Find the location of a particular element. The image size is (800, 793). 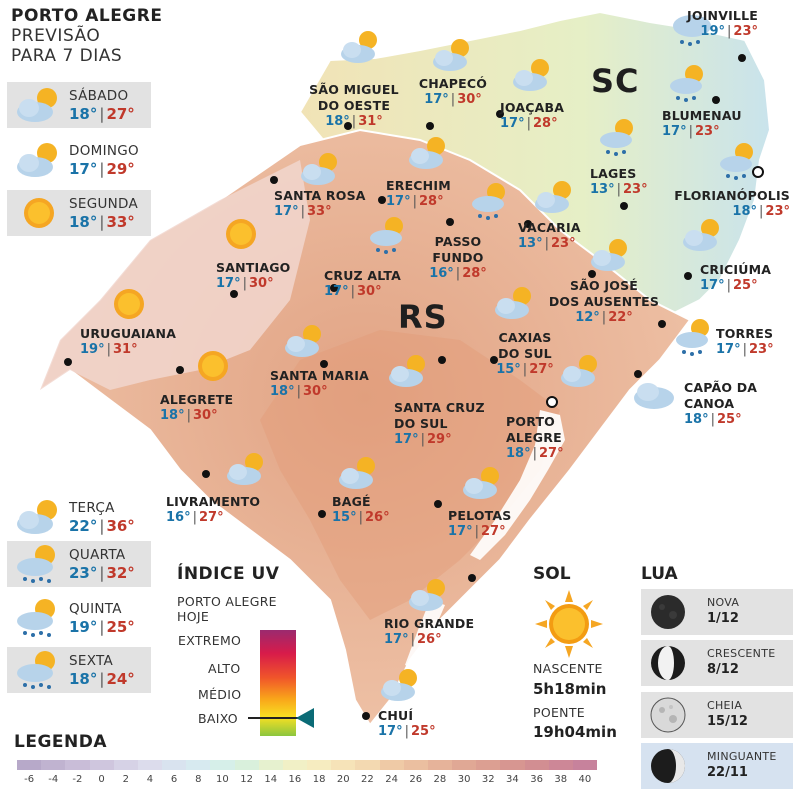

cloud-icon is located at coordinates (654, 396).